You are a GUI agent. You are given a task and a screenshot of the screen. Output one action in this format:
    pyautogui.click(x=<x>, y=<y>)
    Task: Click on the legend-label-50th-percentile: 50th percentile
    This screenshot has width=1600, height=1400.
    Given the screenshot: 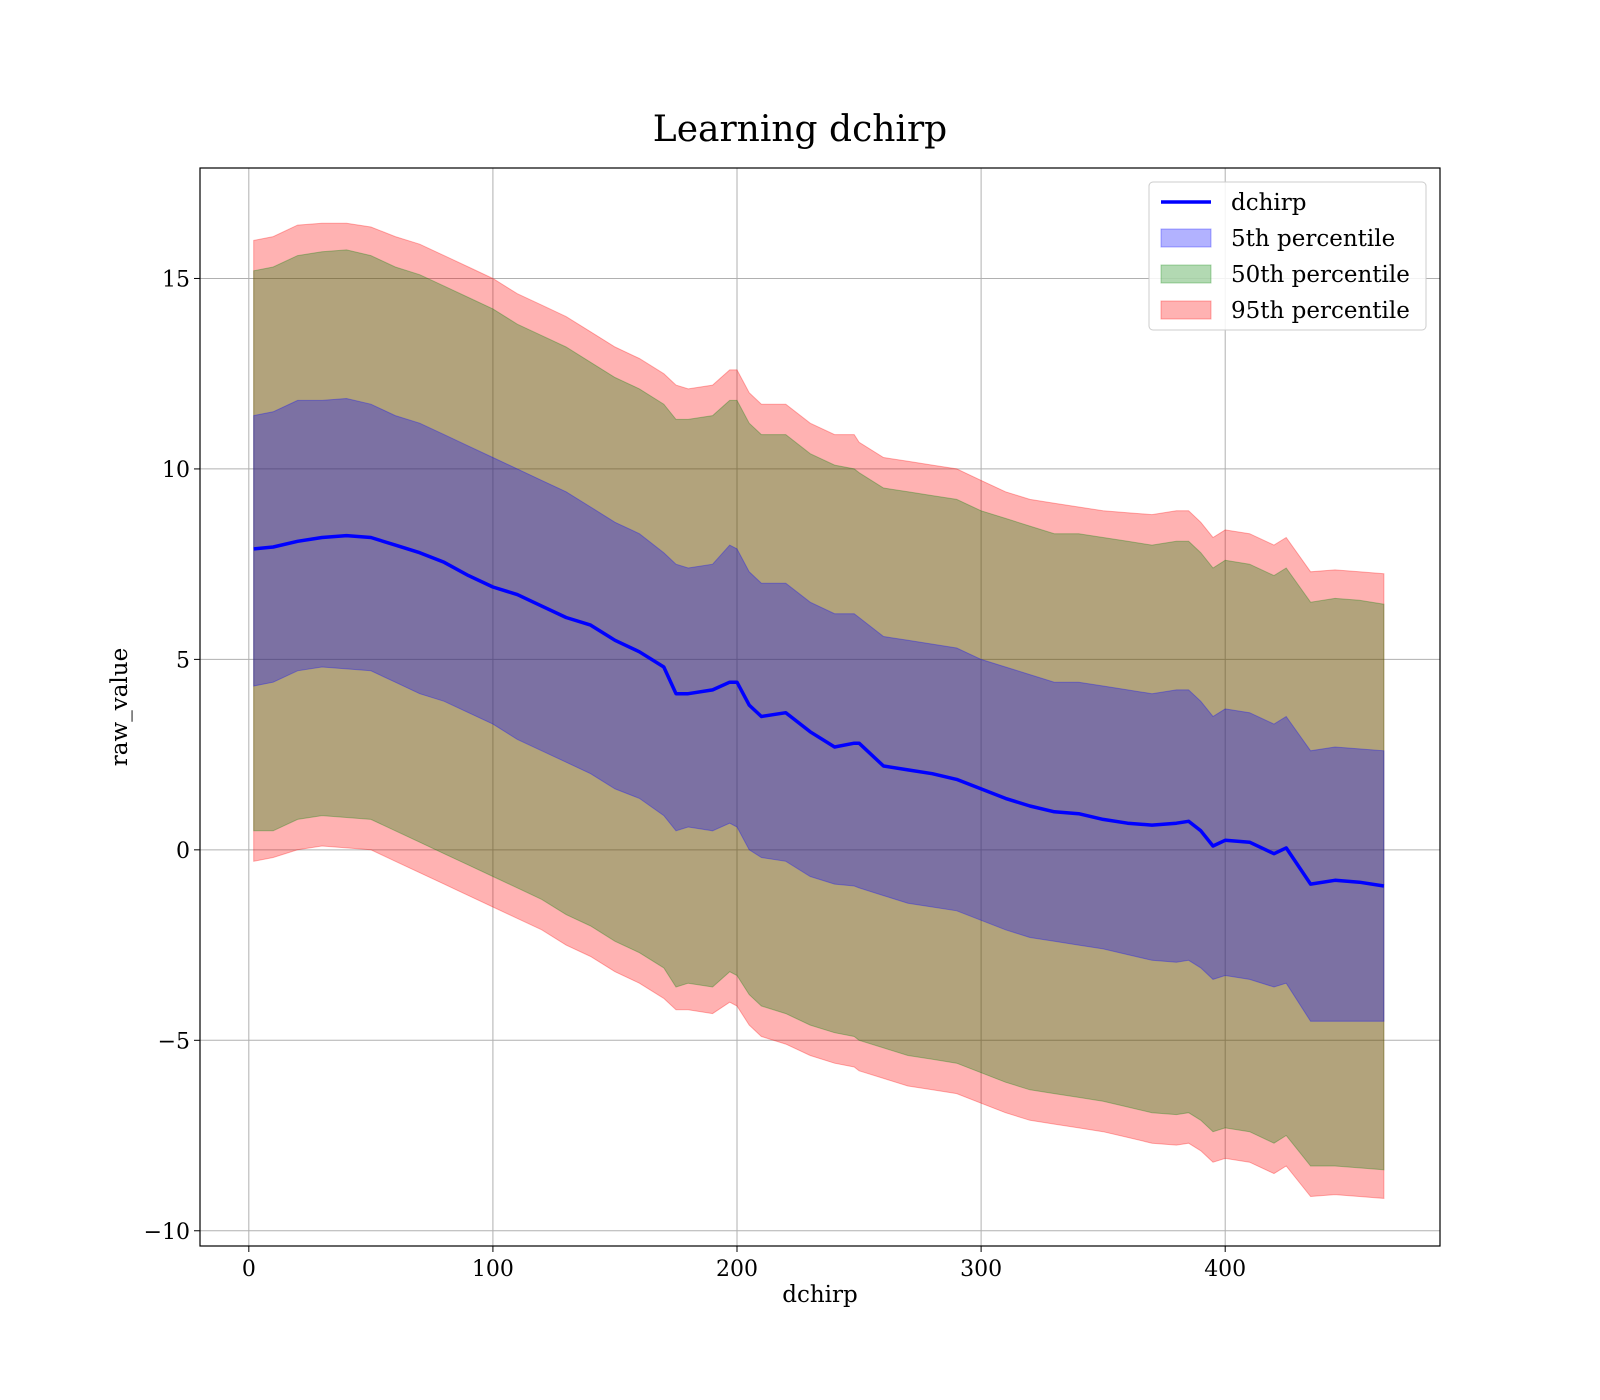 What is the action you would take?
    pyautogui.click(x=1320, y=275)
    